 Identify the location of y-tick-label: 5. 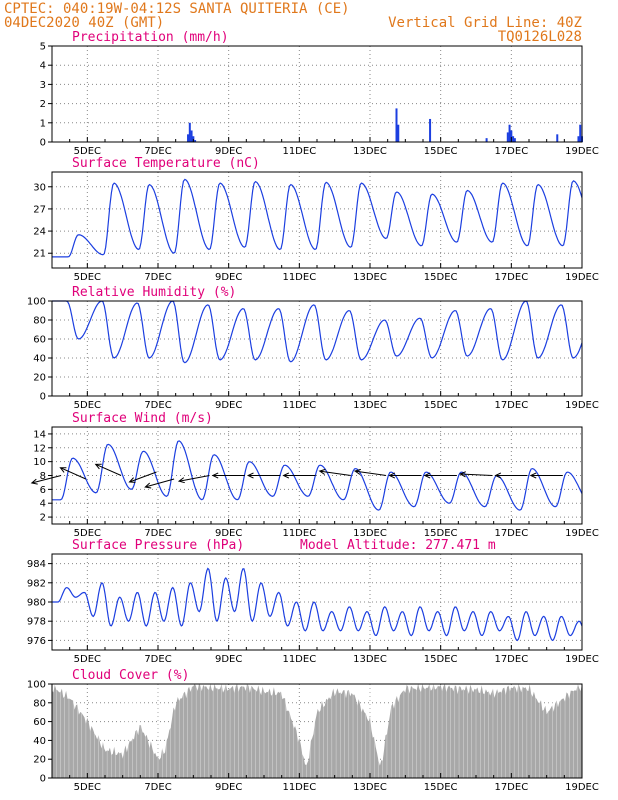
(43, 47).